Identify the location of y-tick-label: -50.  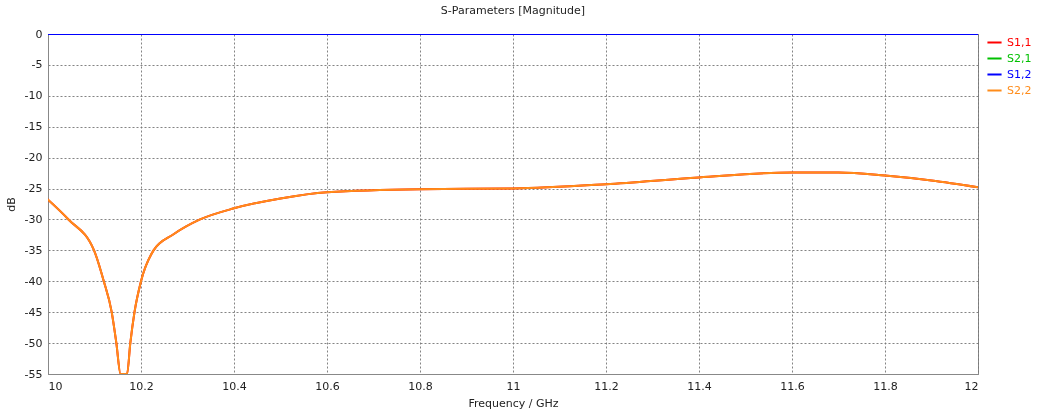
(33, 343).